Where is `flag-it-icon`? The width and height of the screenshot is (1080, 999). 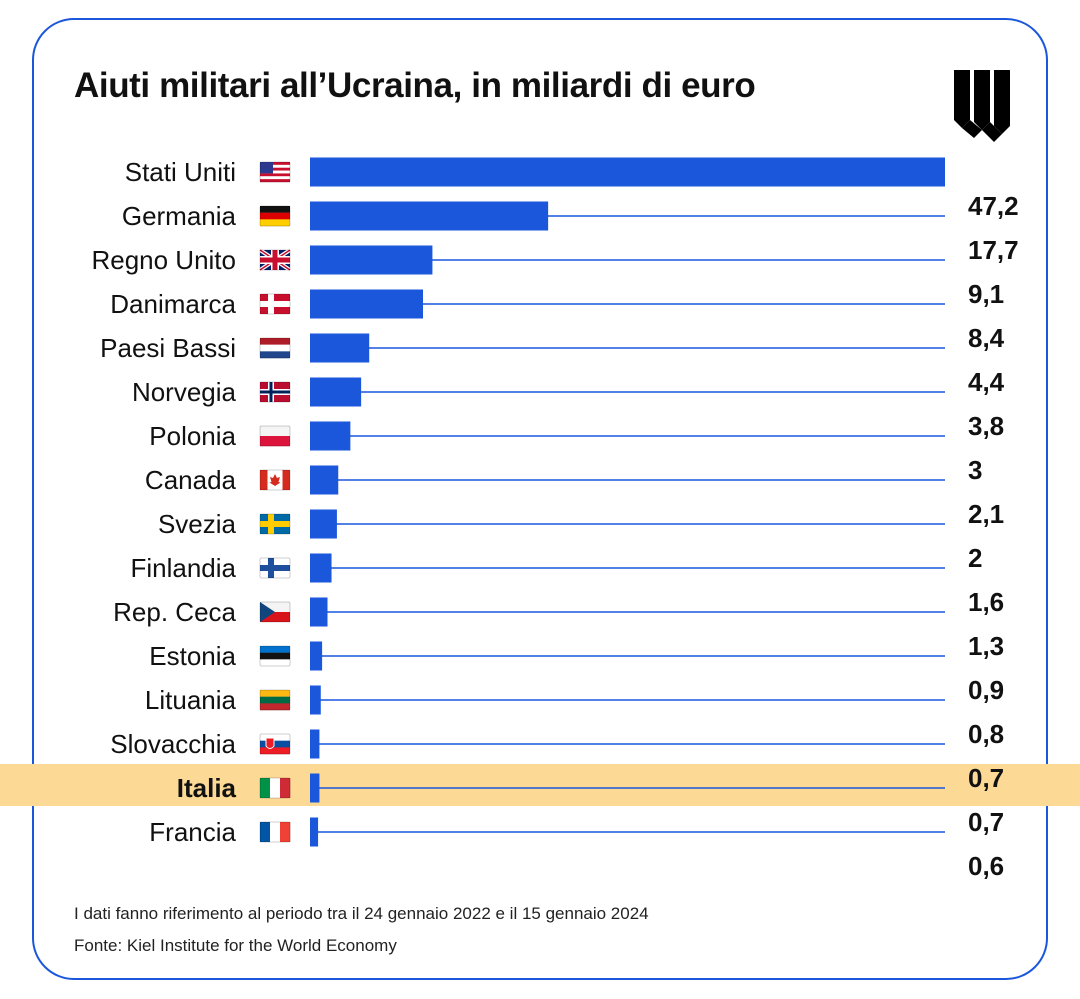 flag-it-icon is located at coordinates (275, 788).